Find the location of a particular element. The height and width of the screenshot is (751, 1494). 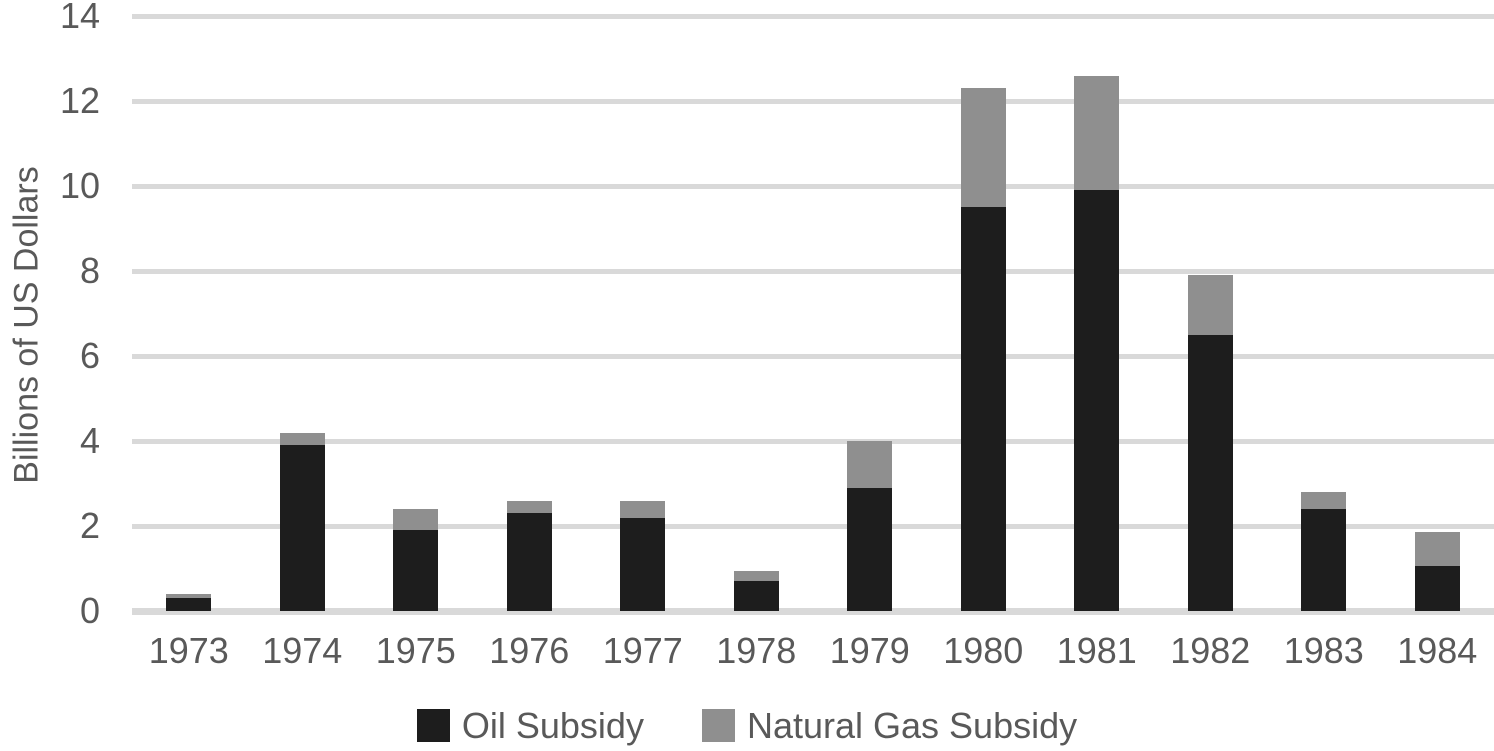

legend: Oil Subsidy Natural Gas Subsidy is located at coordinates (747, 725).